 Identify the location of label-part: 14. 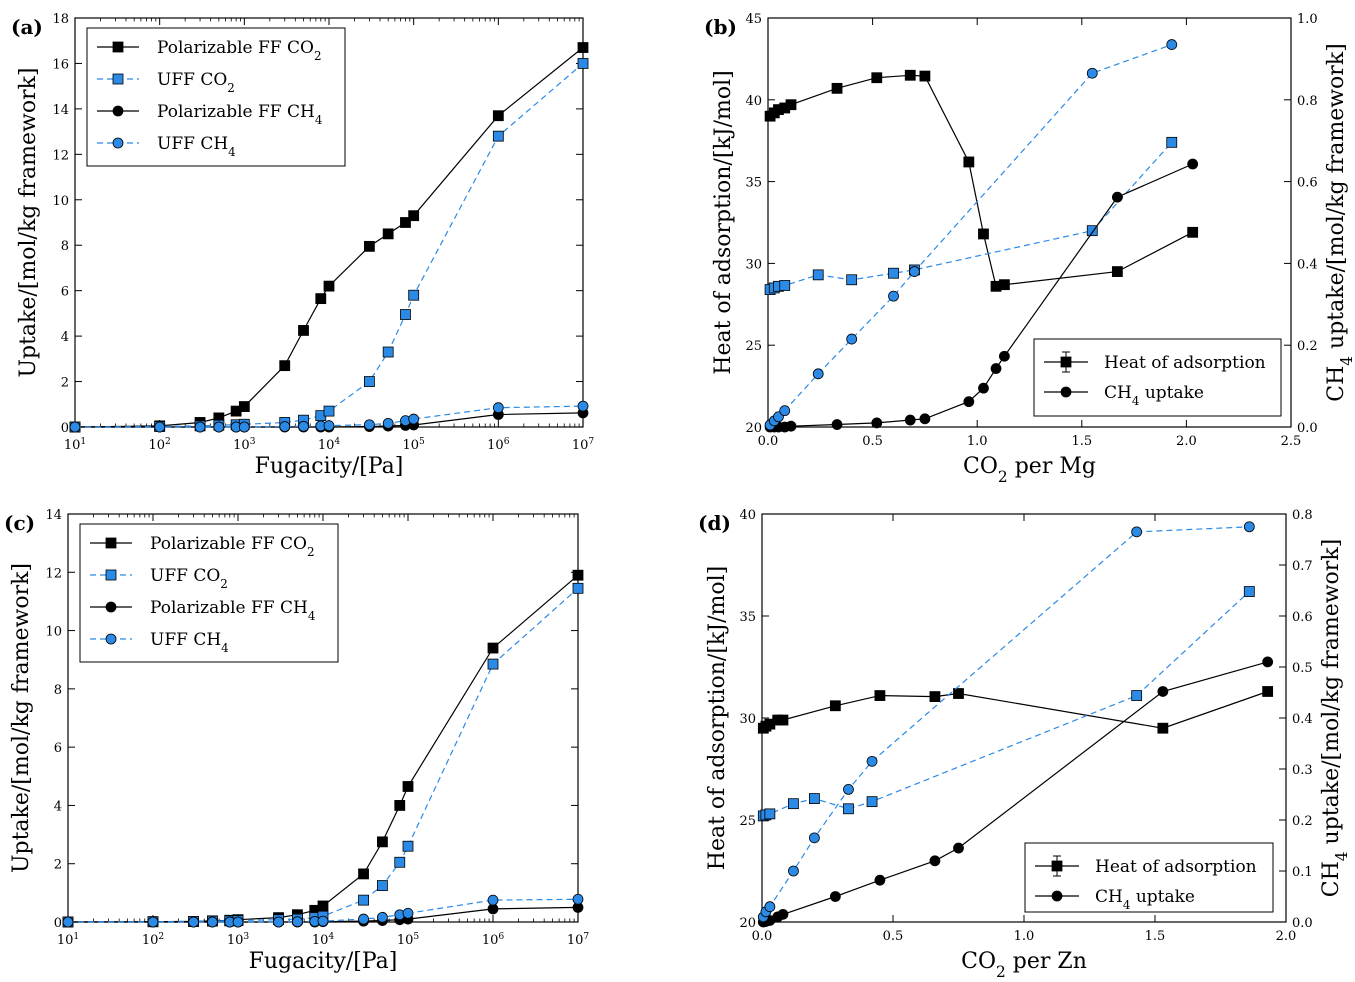
(60, 110).